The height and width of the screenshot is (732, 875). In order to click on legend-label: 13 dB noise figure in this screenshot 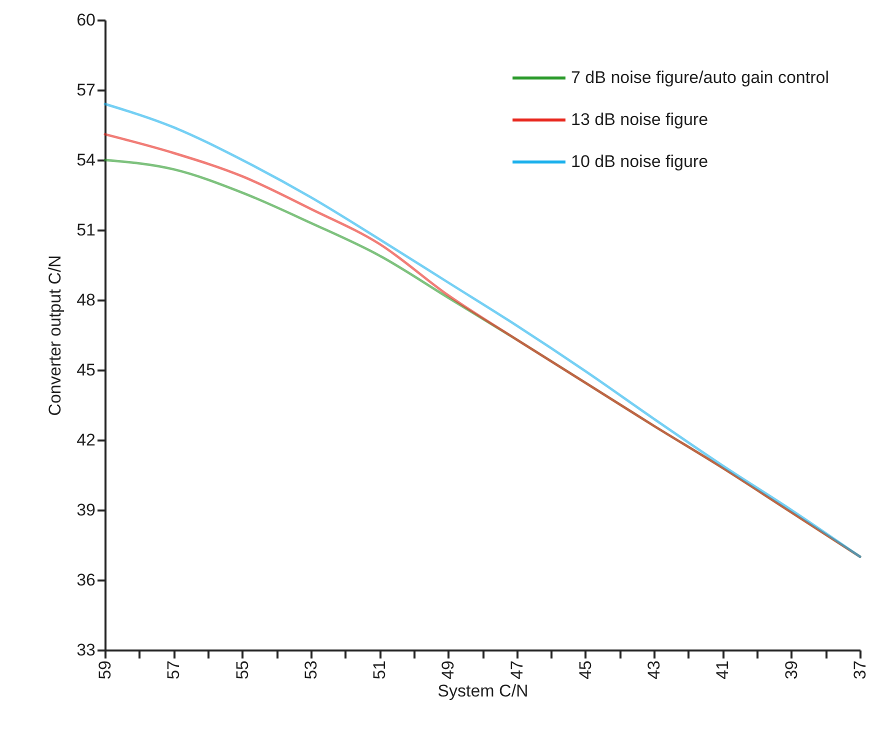, I will do `click(639, 119)`.